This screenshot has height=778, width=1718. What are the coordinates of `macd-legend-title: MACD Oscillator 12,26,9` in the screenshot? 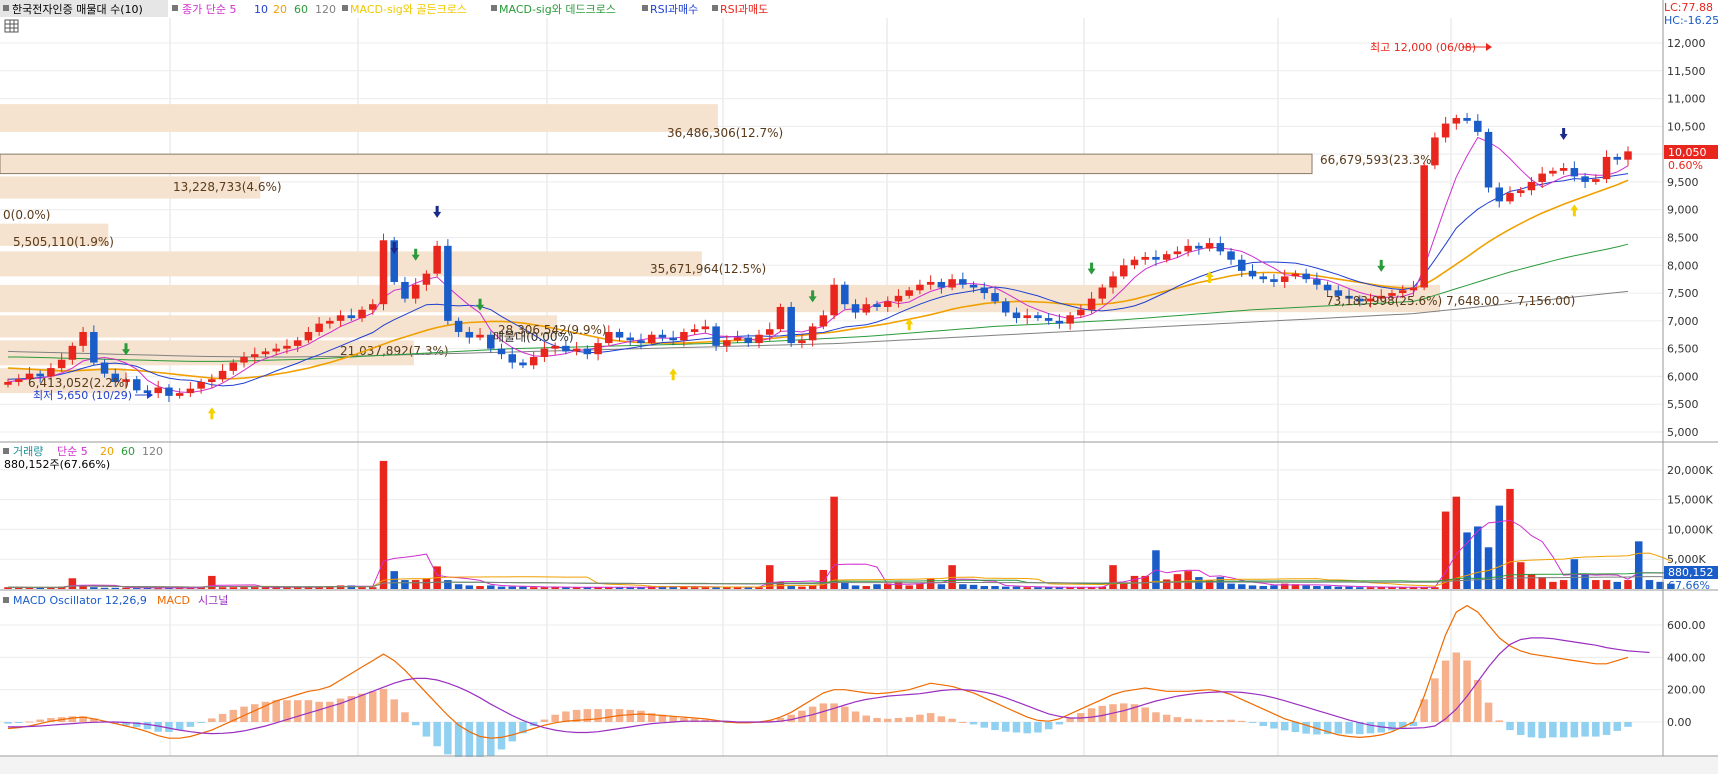 It's located at (80, 600).